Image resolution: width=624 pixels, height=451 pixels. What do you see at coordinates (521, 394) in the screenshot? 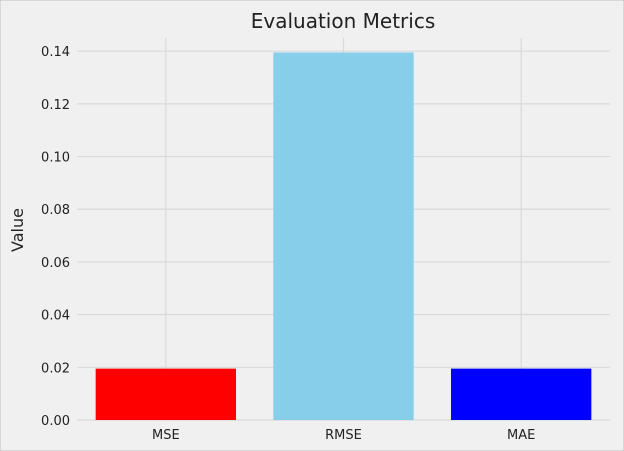
I see `bar-mae` at bounding box center [521, 394].